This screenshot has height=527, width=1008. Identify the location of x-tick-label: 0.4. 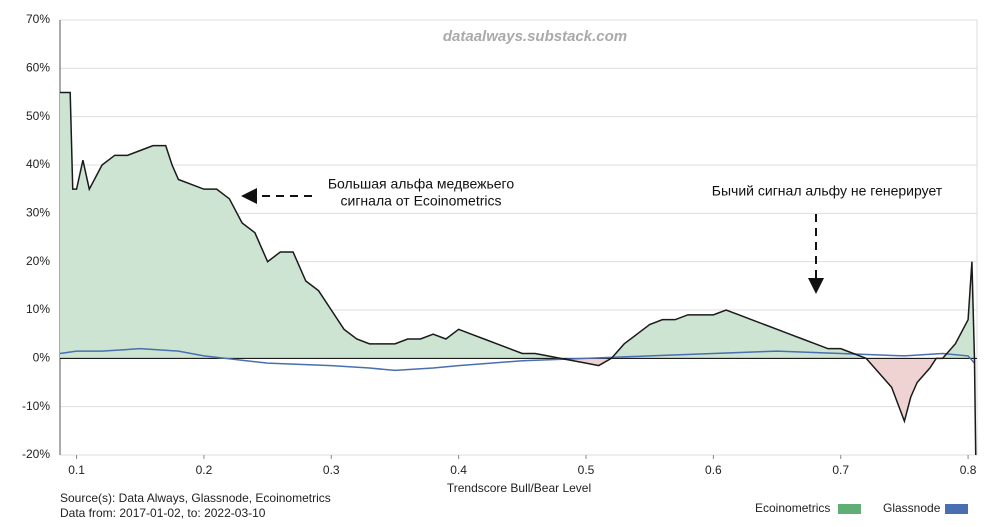
(458, 470).